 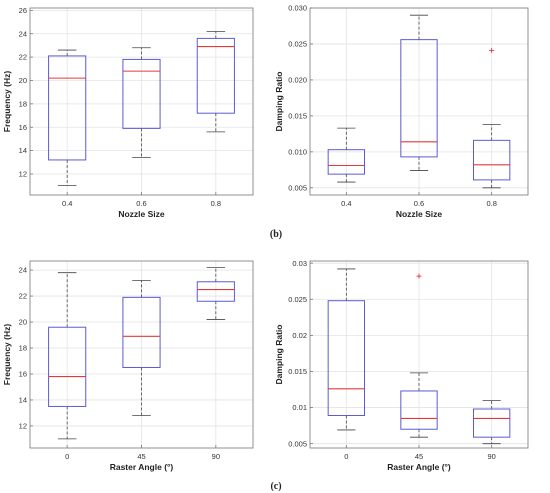 I want to click on y-tick-label: 0.01, so click(x=299, y=407).